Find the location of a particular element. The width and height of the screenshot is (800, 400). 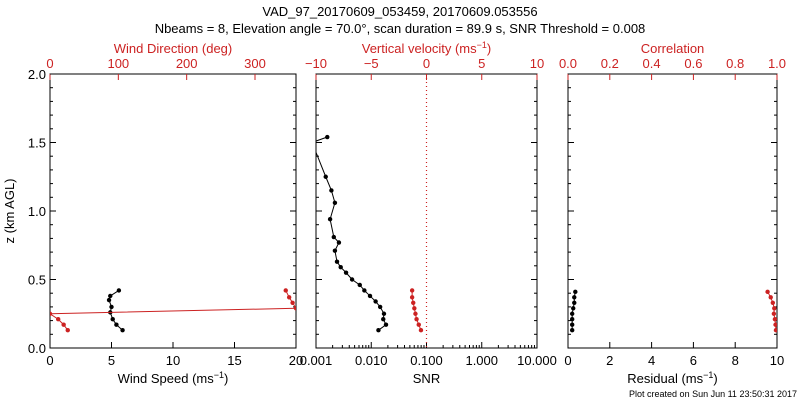

bottom-tick-label: 8 is located at coordinates (735, 360).